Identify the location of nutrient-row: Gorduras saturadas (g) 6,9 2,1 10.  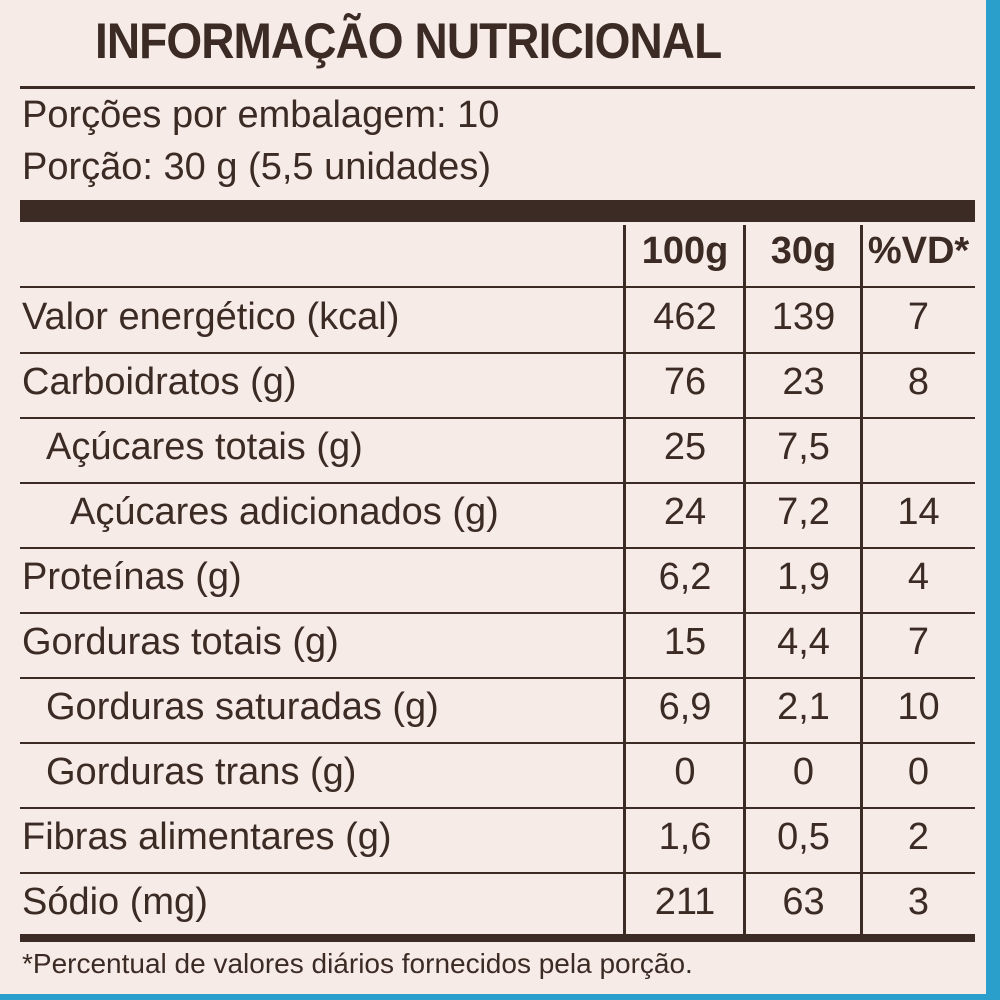
(497, 711).